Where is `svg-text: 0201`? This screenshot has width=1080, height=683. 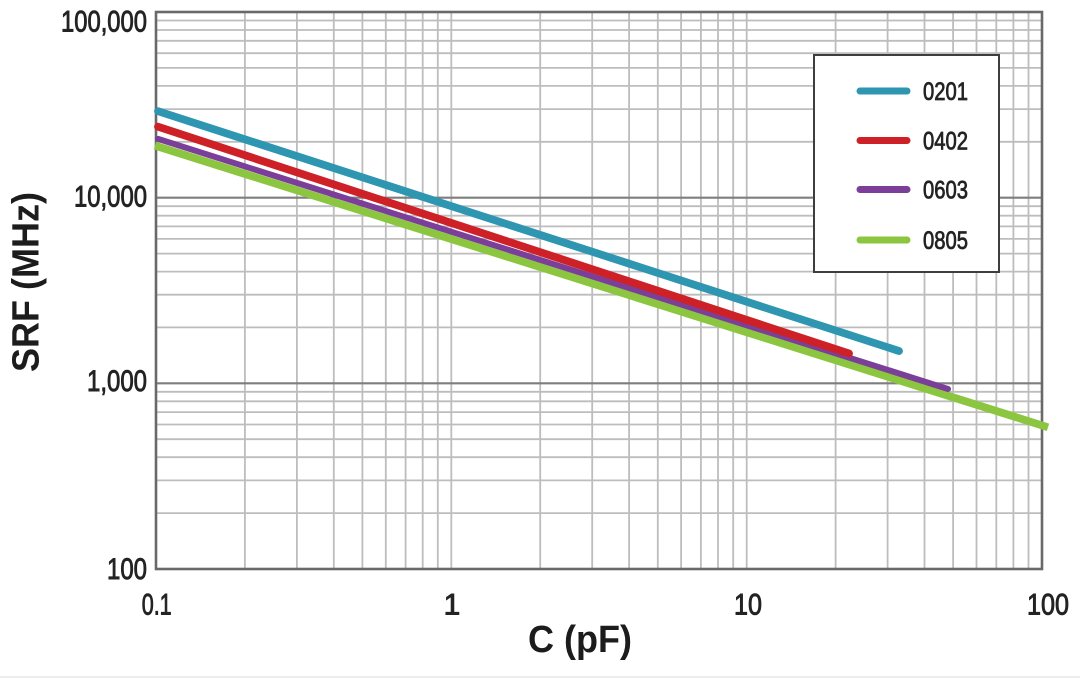
svg-text: 0201 is located at coordinates (945, 92).